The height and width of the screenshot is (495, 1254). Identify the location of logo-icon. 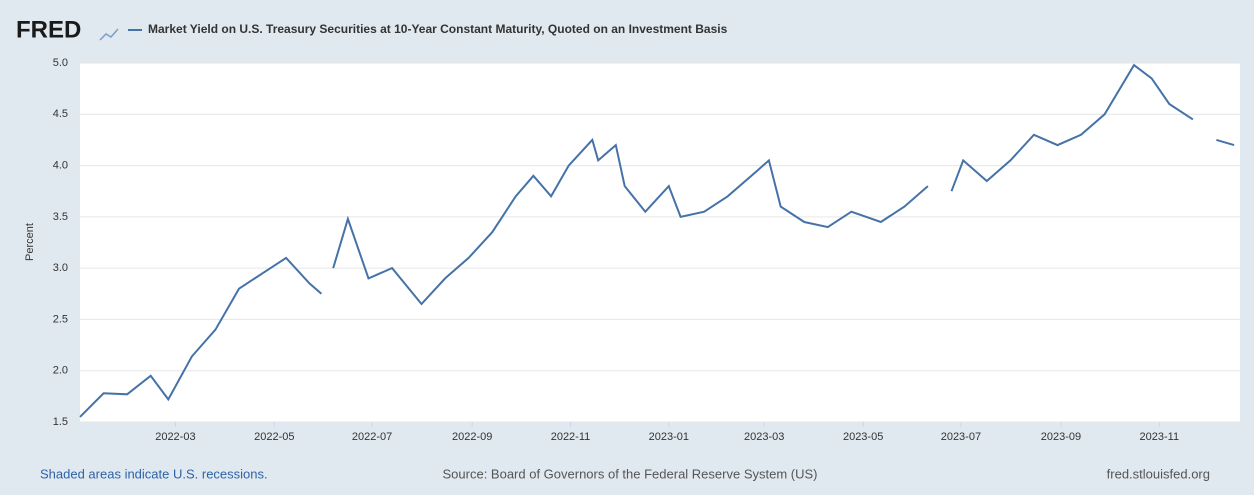
(109, 34).